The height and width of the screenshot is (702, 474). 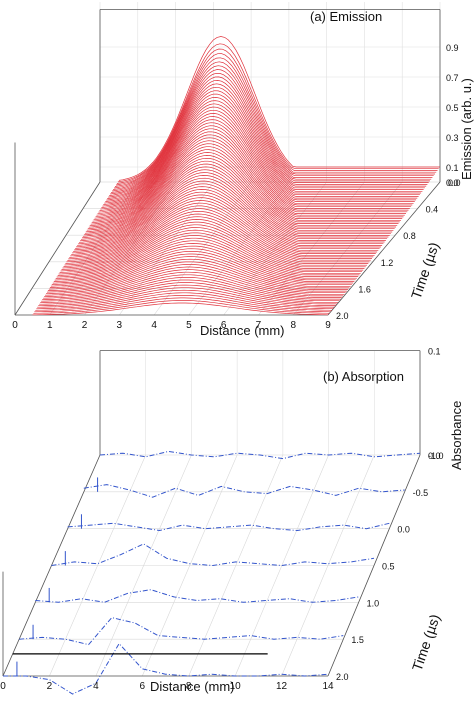 I want to click on absorption-y-tick-label: 1.5, so click(x=357, y=640).